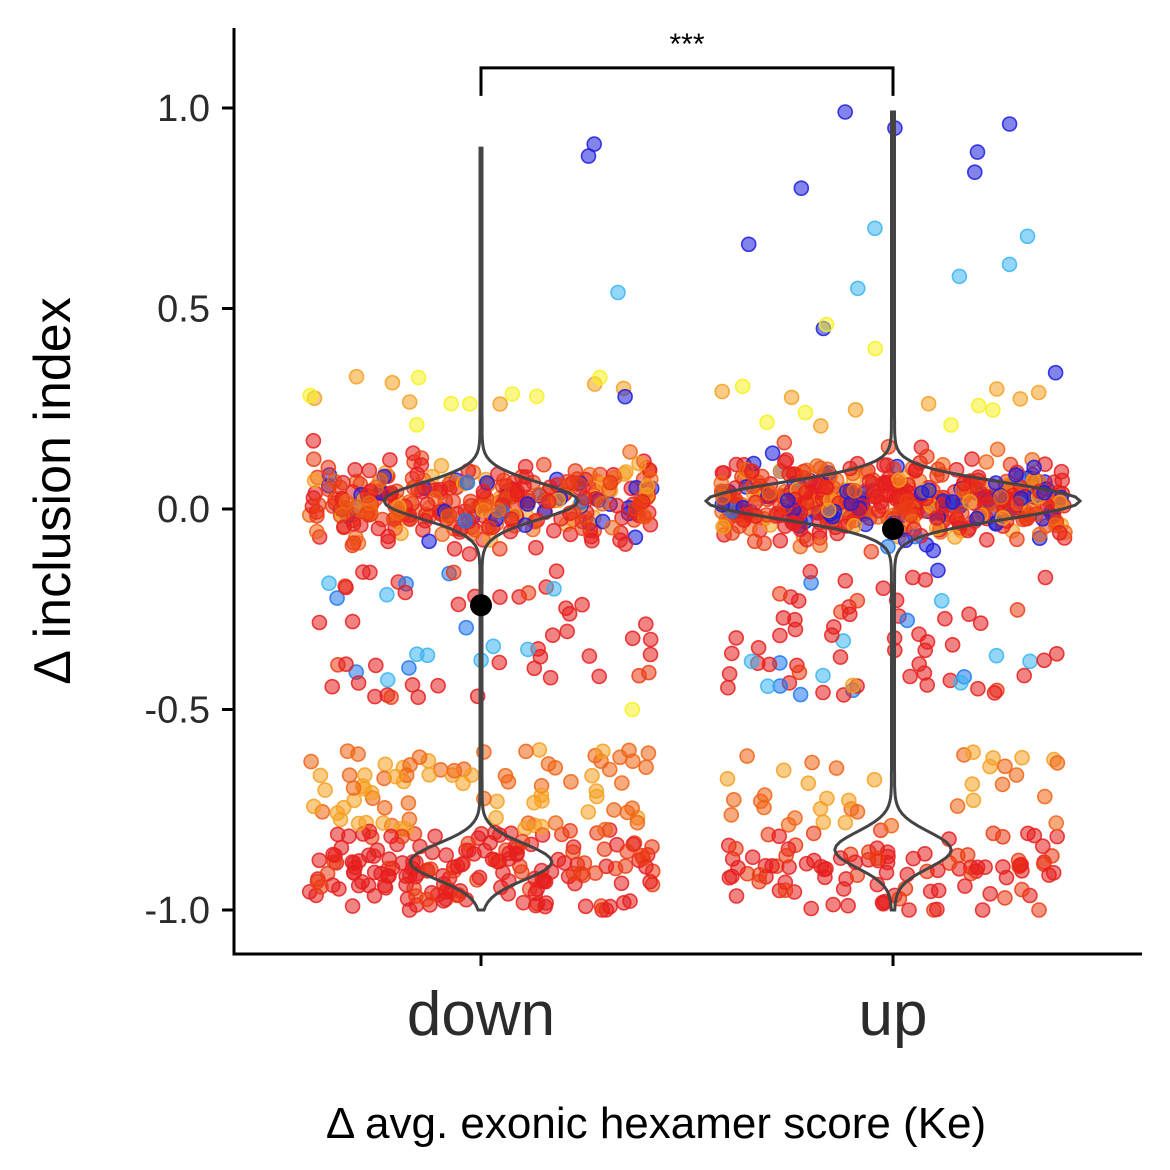 The height and width of the screenshot is (1170, 1170). Describe the element at coordinates (183, 109) in the screenshot. I see `y-tick-label: 1.0` at that location.